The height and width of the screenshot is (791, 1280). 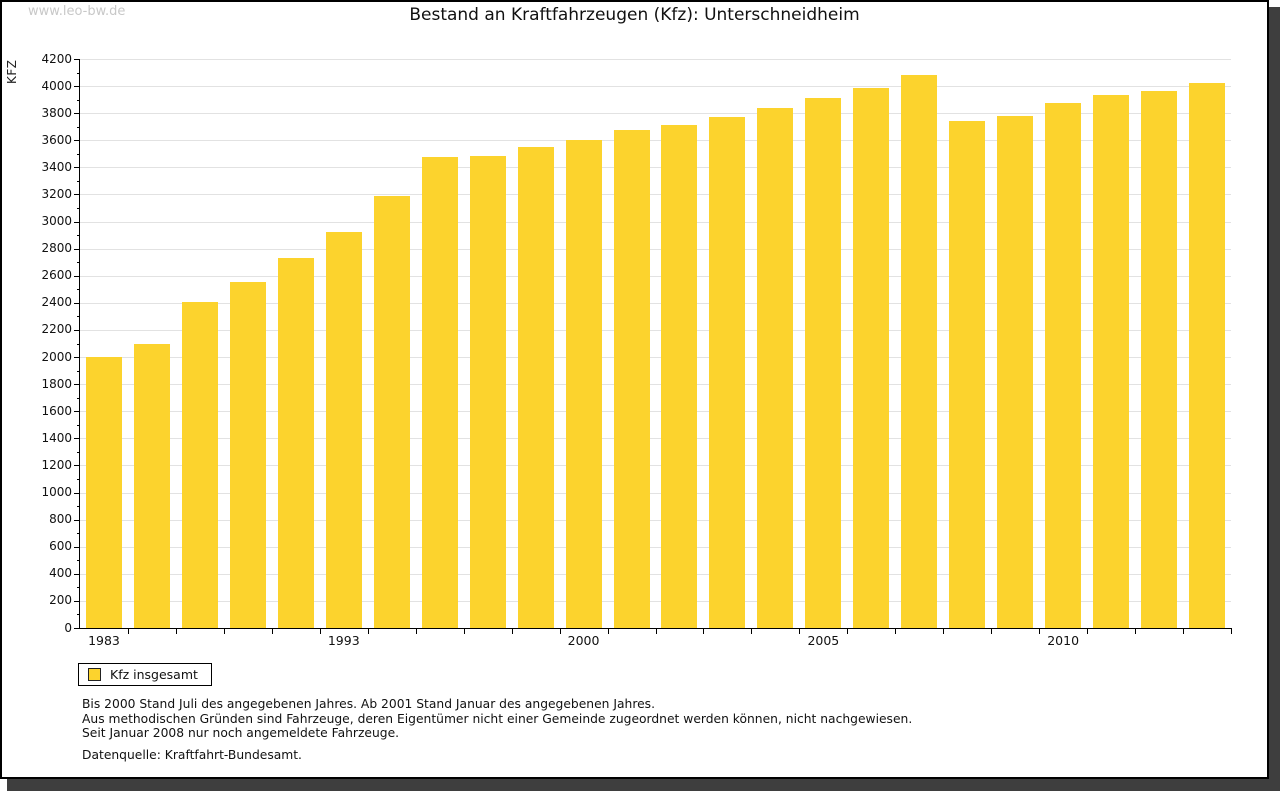 I want to click on y-axis-label-600: 600, so click(x=60, y=546).